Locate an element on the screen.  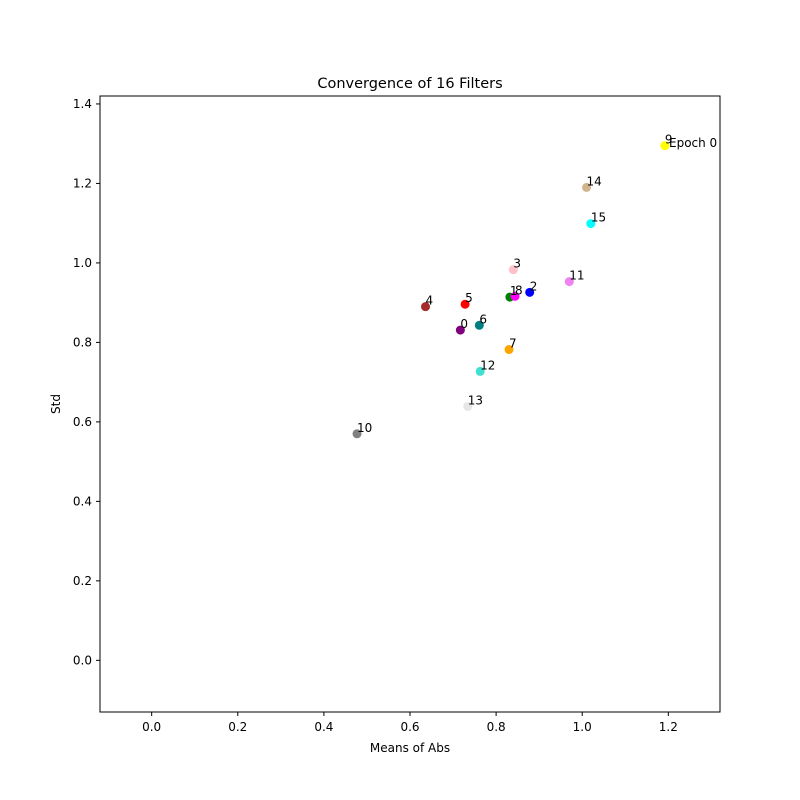
point-label: 12 is located at coordinates (487, 365).